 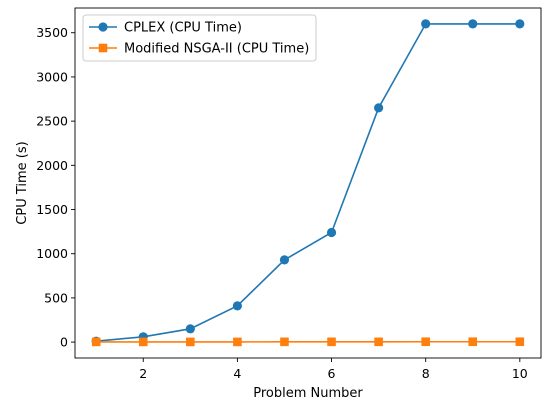 What do you see at coordinates (56, 297) in the screenshot?
I see `y-tick-label: 500` at bounding box center [56, 297].